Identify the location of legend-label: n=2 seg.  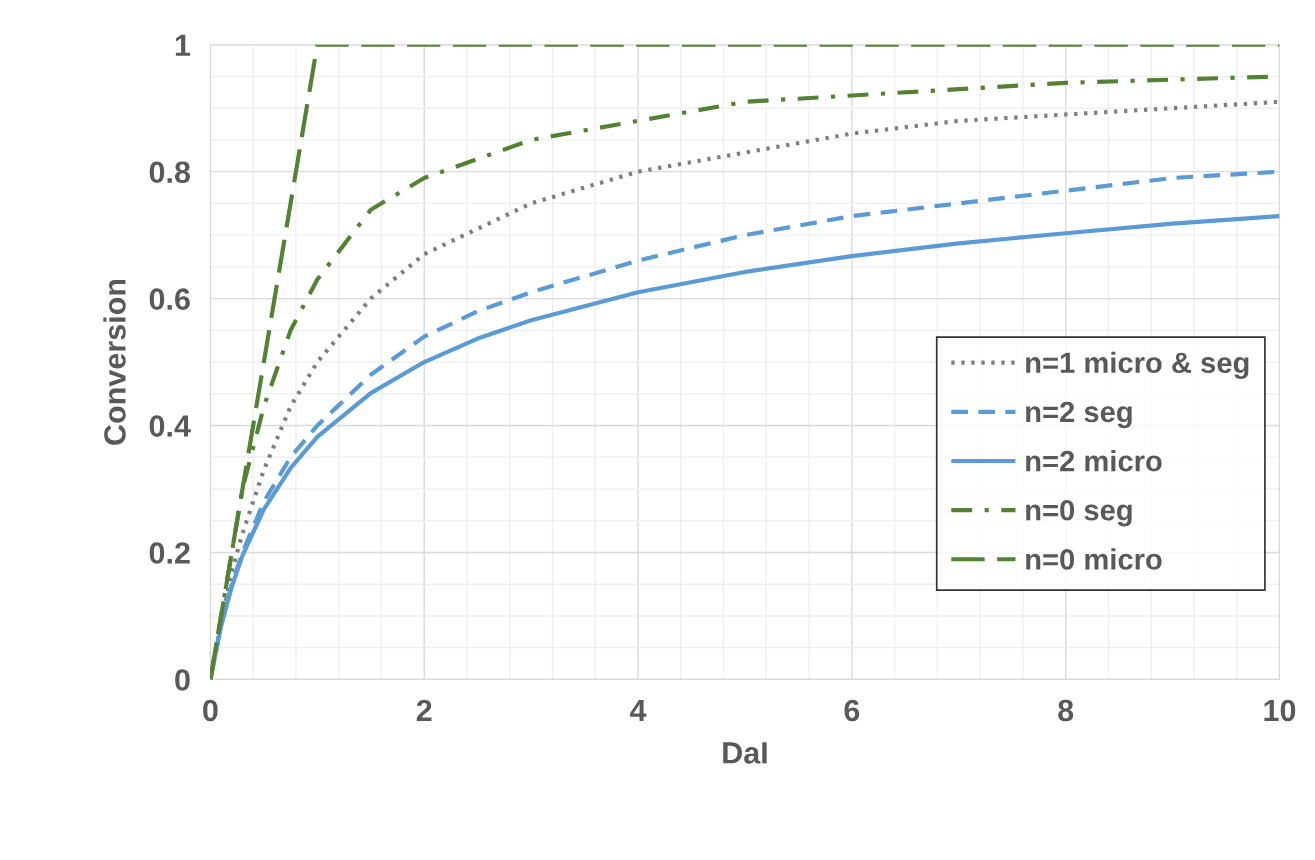
(1079, 415).